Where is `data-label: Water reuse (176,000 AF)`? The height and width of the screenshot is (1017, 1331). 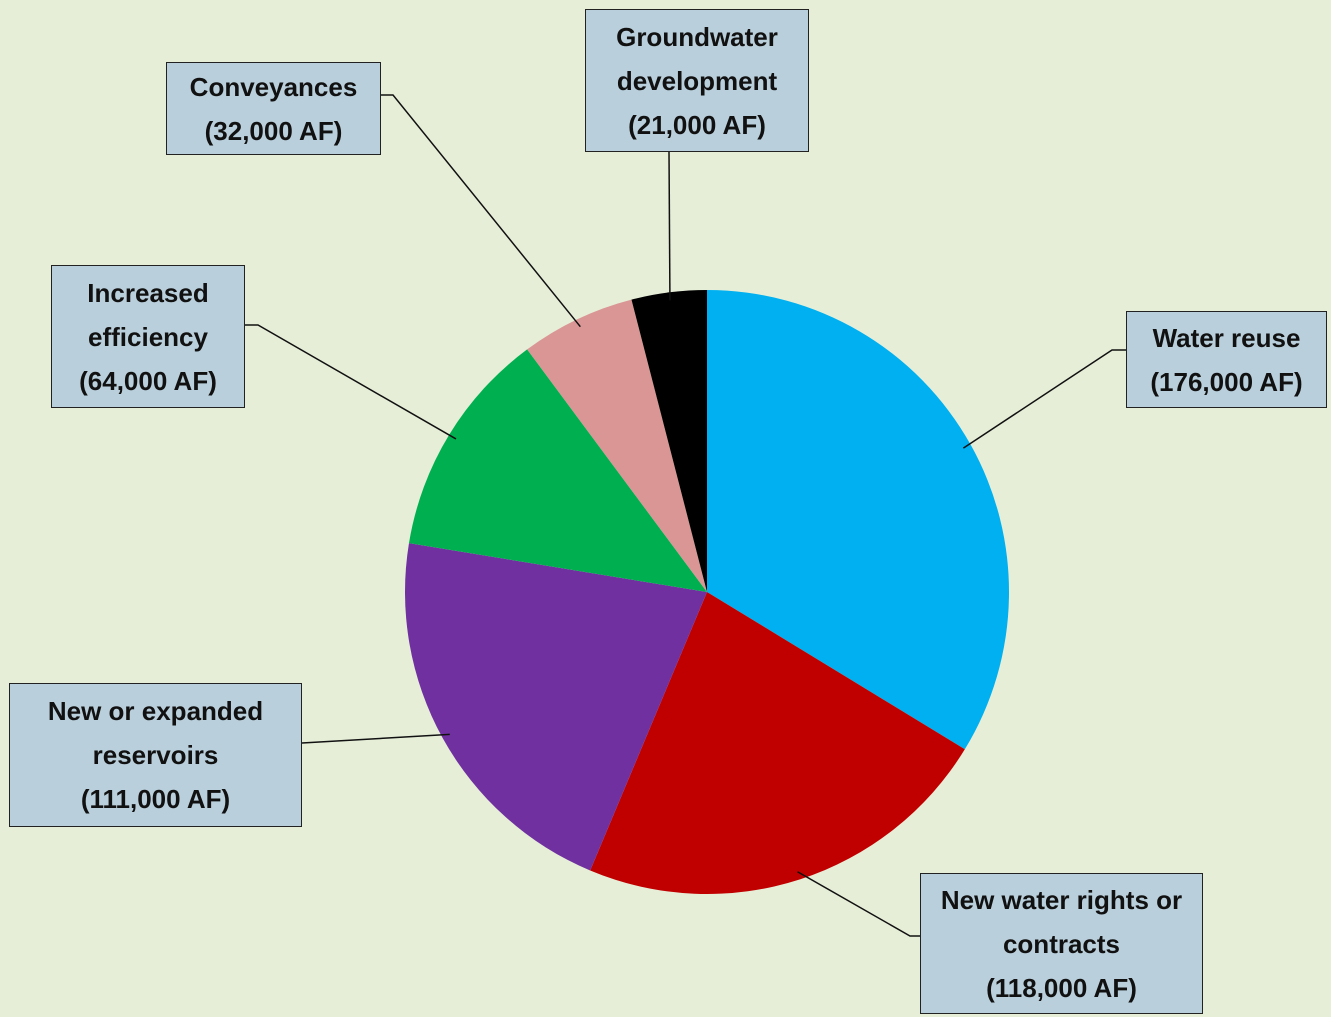
data-label: Water reuse (176,000 AF) is located at coordinates (1226, 359).